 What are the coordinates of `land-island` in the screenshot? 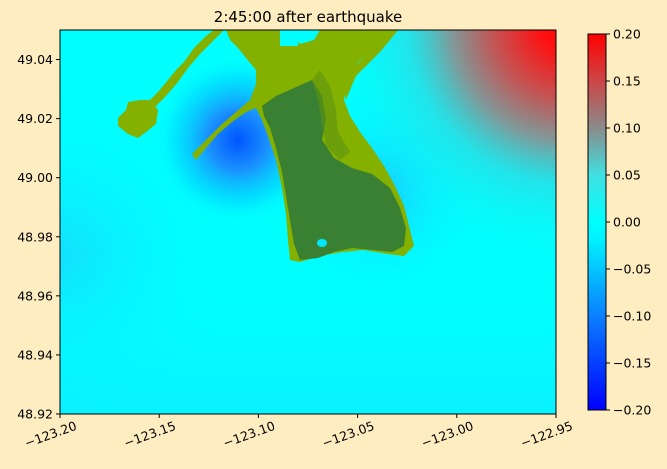 It's located at (138, 119).